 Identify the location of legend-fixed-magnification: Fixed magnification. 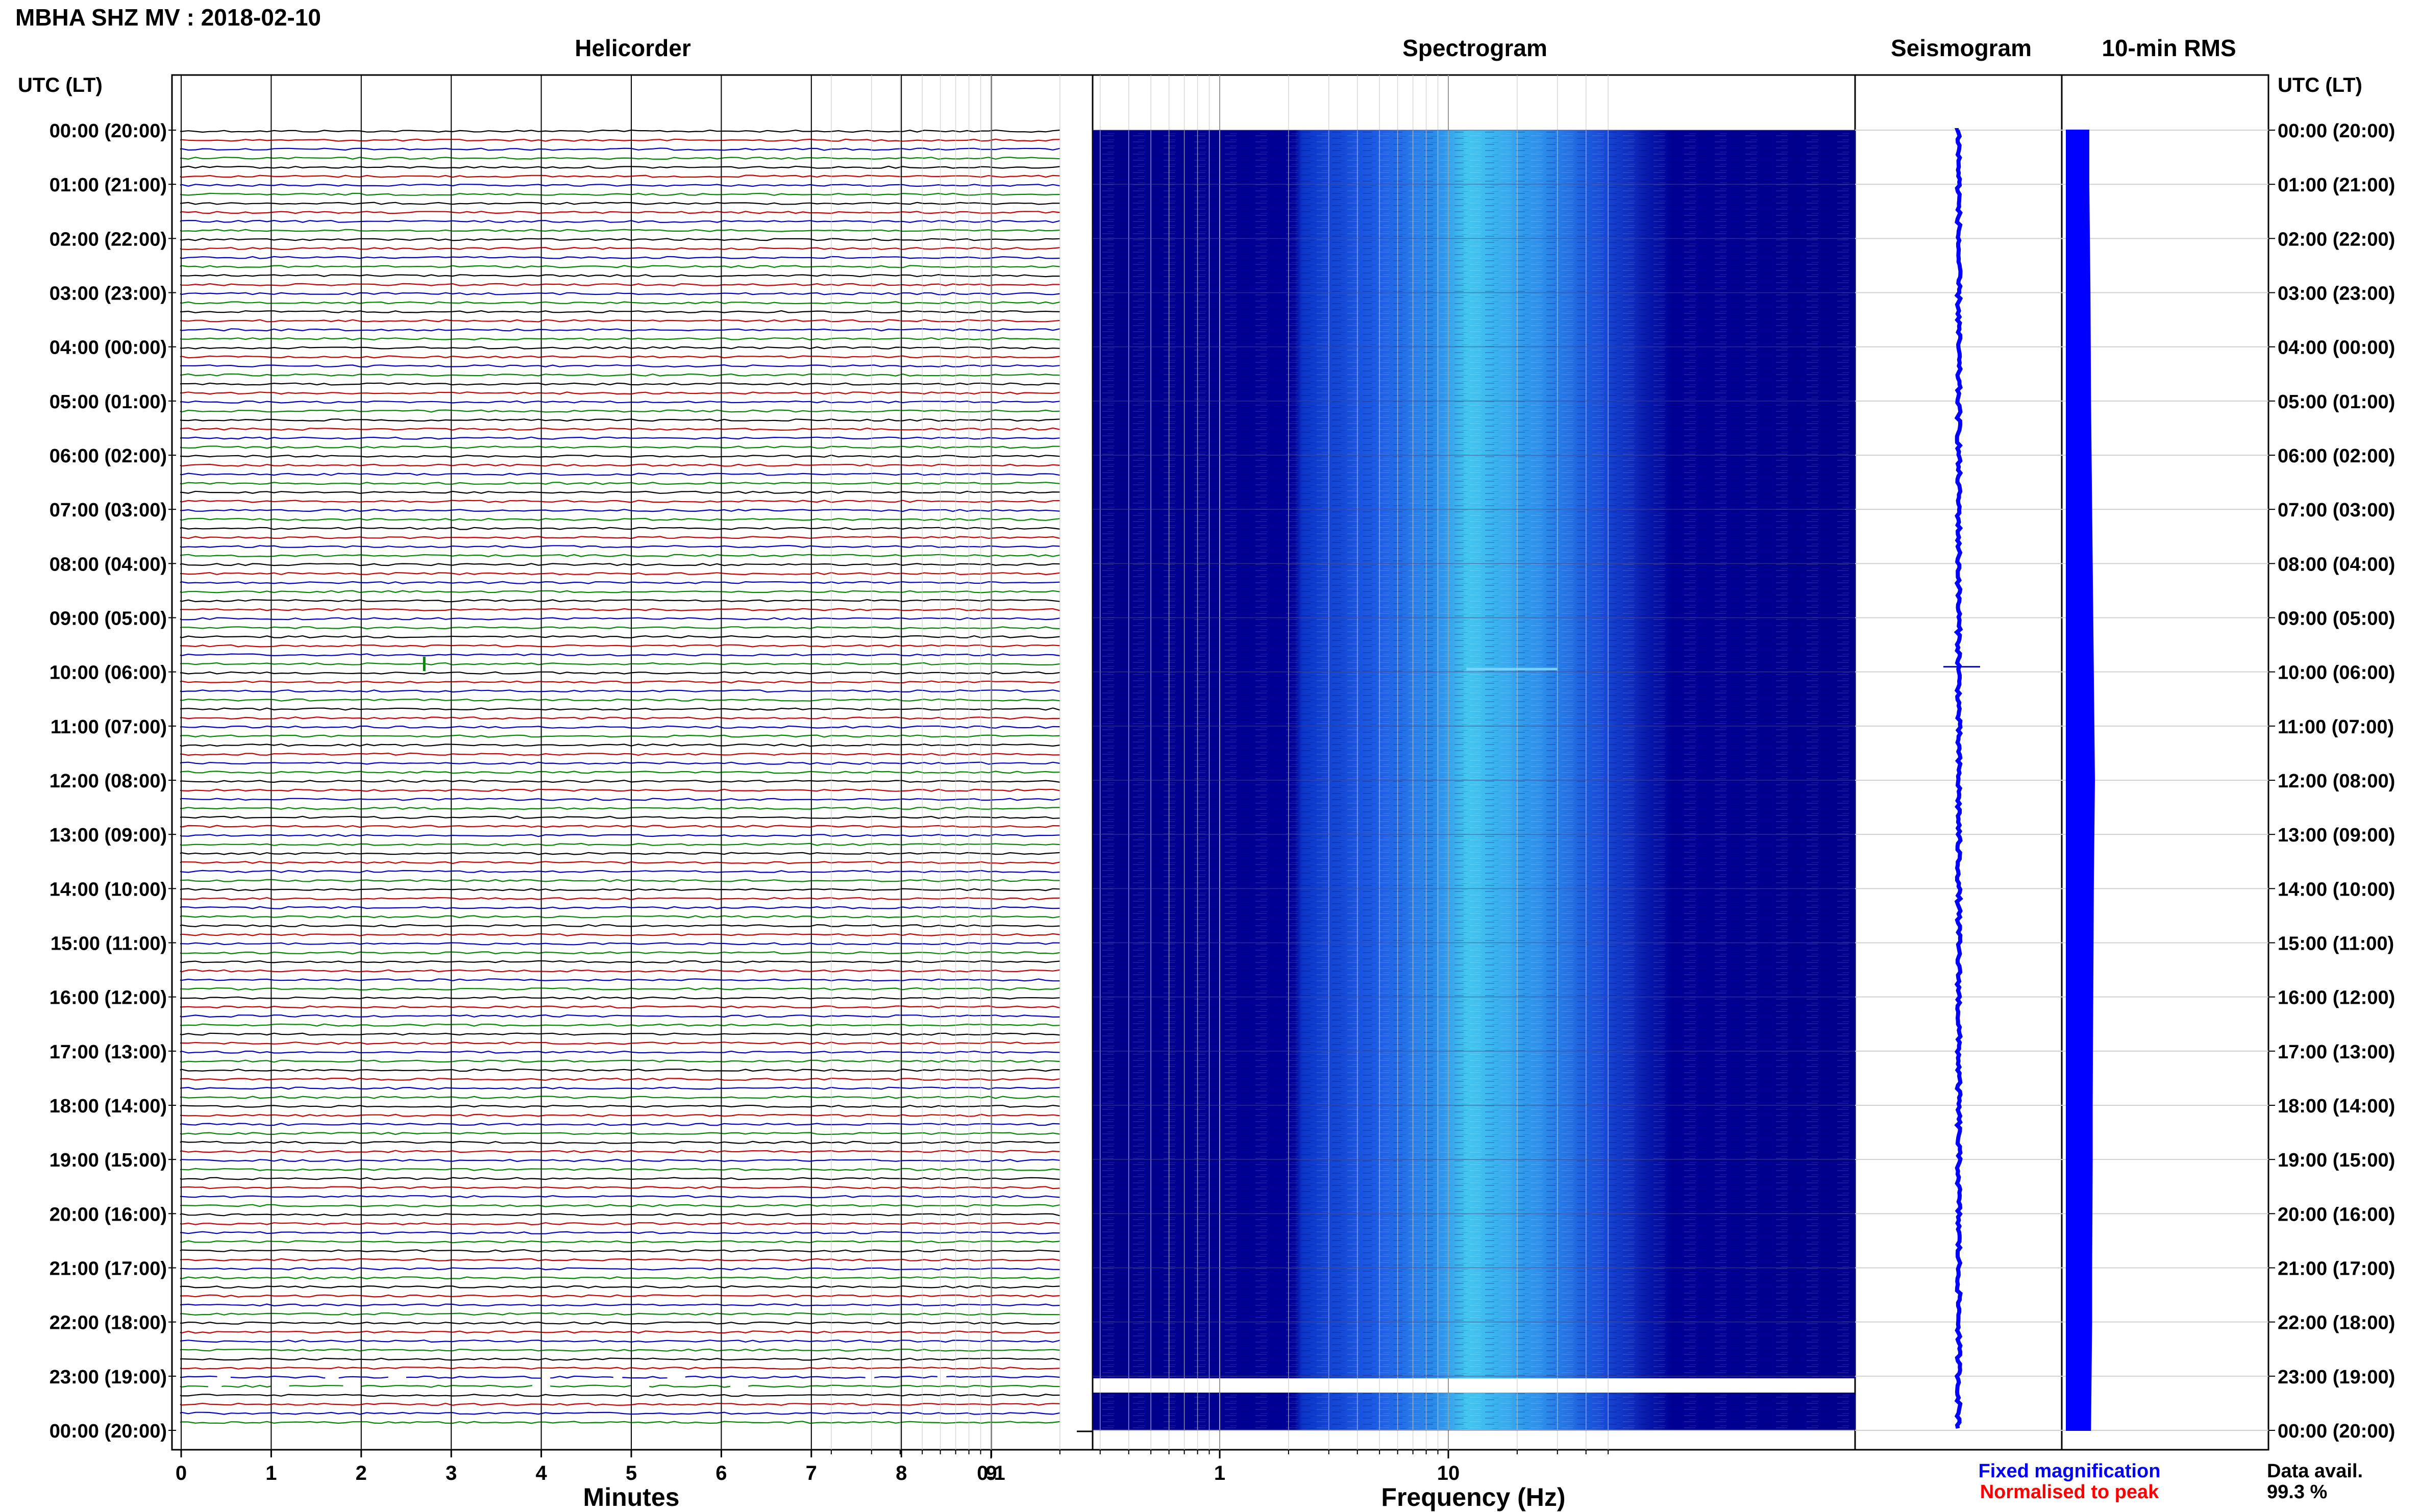
(2070, 1471).